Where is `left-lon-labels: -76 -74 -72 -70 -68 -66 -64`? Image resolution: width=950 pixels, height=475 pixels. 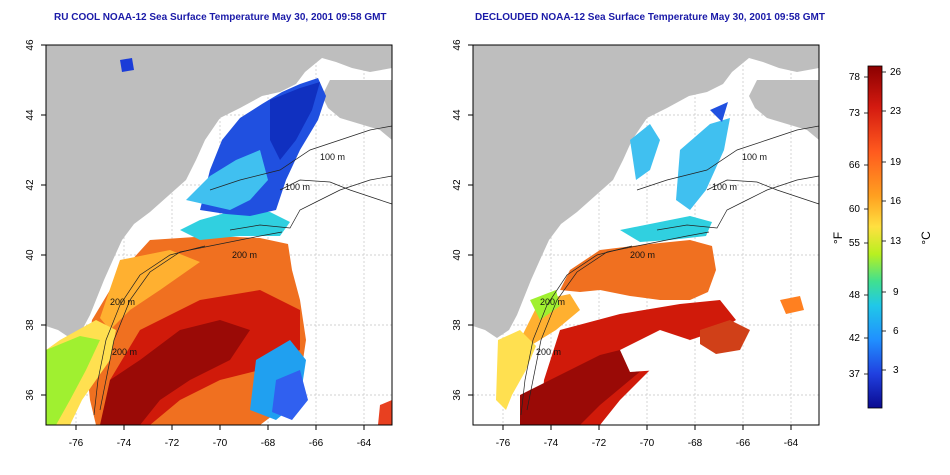
left-lon-labels: -76 -74 -72 -70 -68 -66 -64 is located at coordinates (220, 443).